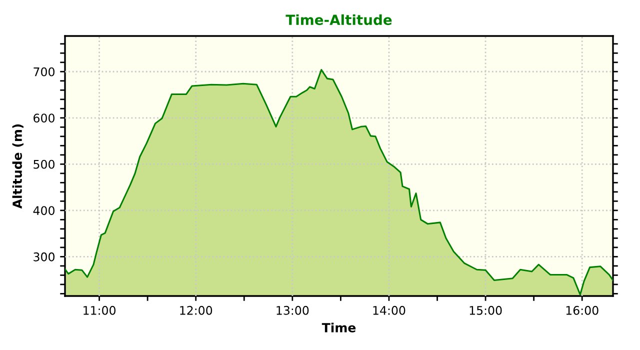 This screenshot has width=640, height=350. I want to click on y-tick-label: 500, so click(44, 164).